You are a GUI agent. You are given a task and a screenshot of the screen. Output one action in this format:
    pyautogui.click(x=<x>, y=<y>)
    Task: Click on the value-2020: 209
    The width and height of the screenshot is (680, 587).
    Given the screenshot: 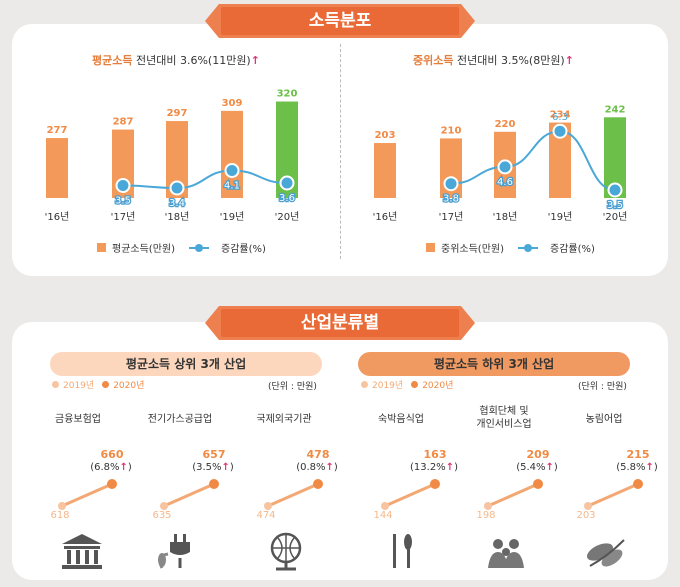 What is the action you would take?
    pyautogui.click(x=538, y=454)
    